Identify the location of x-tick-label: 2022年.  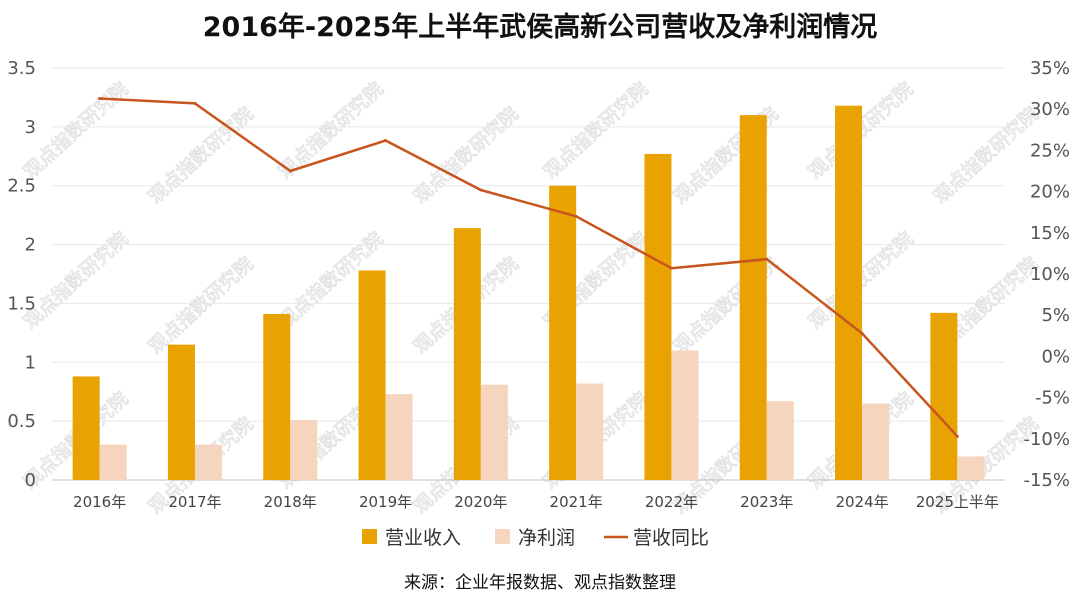
(671, 502).